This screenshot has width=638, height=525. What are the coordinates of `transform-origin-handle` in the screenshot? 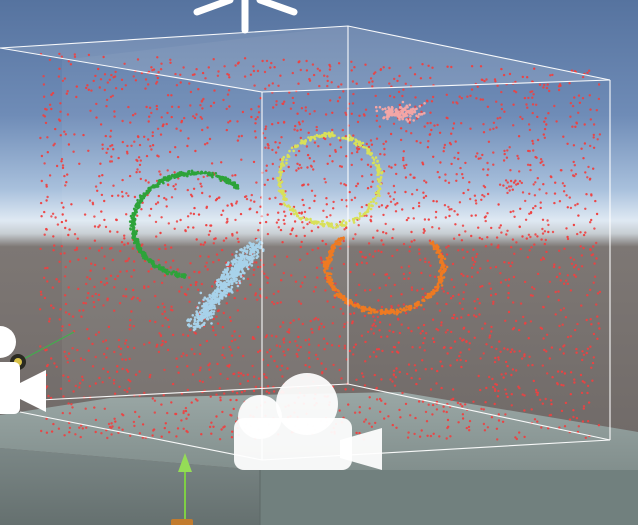 It's located at (182, 522).